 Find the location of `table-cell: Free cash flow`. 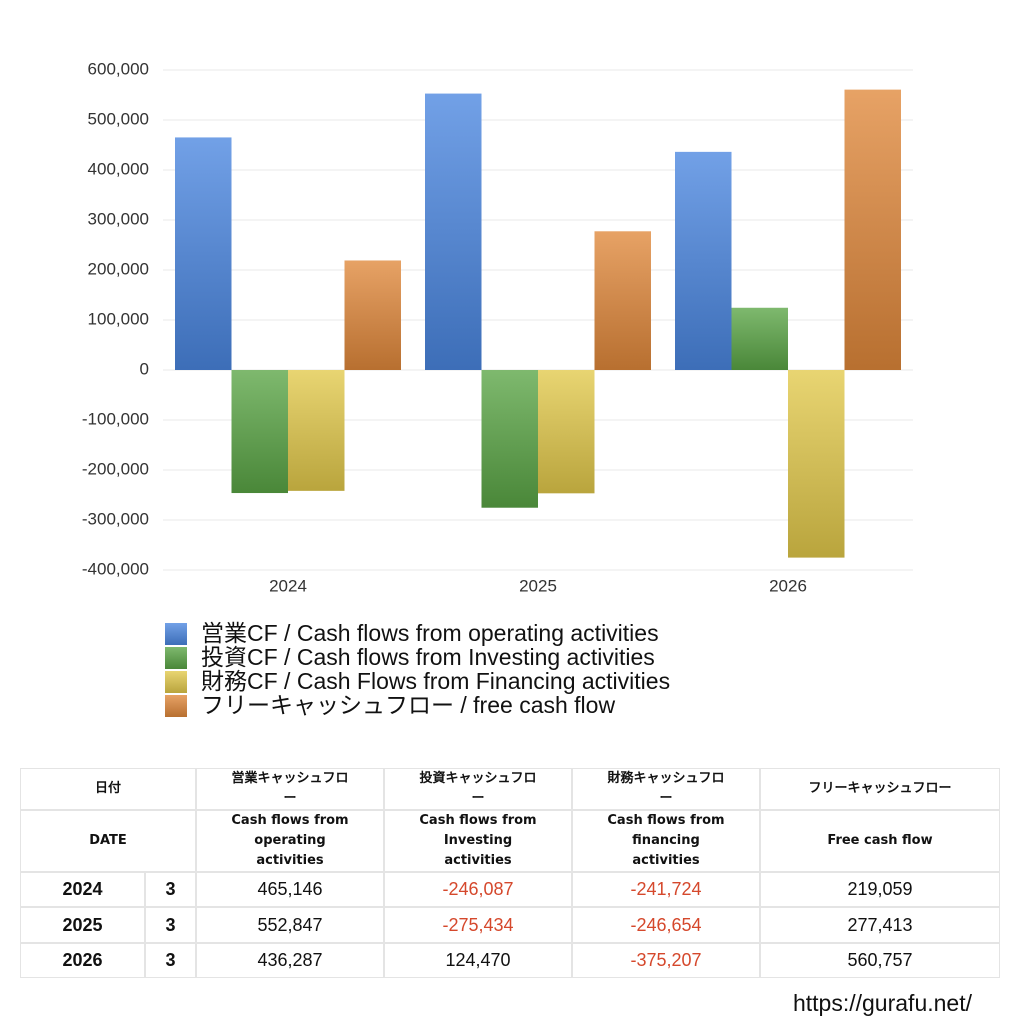

table-cell: Free cash flow is located at coordinates (880, 841).